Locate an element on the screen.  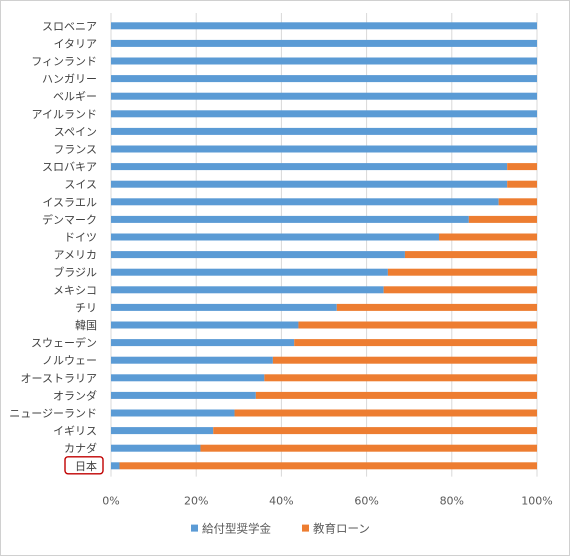
highlight-box is located at coordinates (84, 465).